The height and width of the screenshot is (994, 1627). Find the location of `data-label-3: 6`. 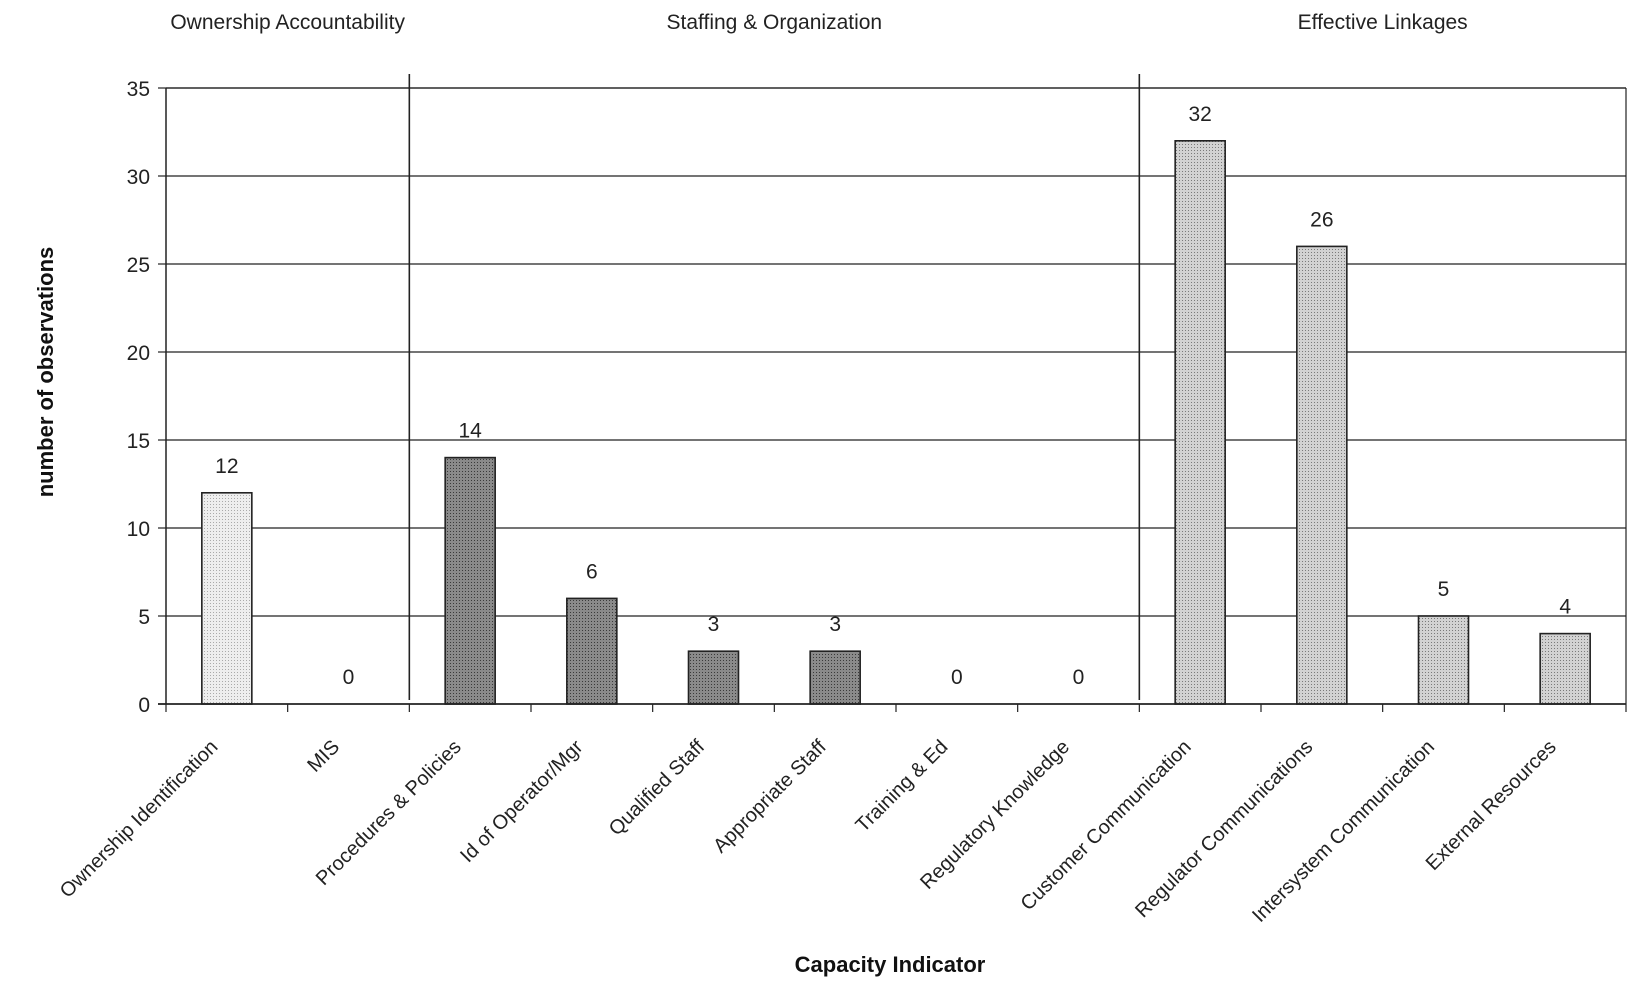

data-label-3: 6 is located at coordinates (592, 571).